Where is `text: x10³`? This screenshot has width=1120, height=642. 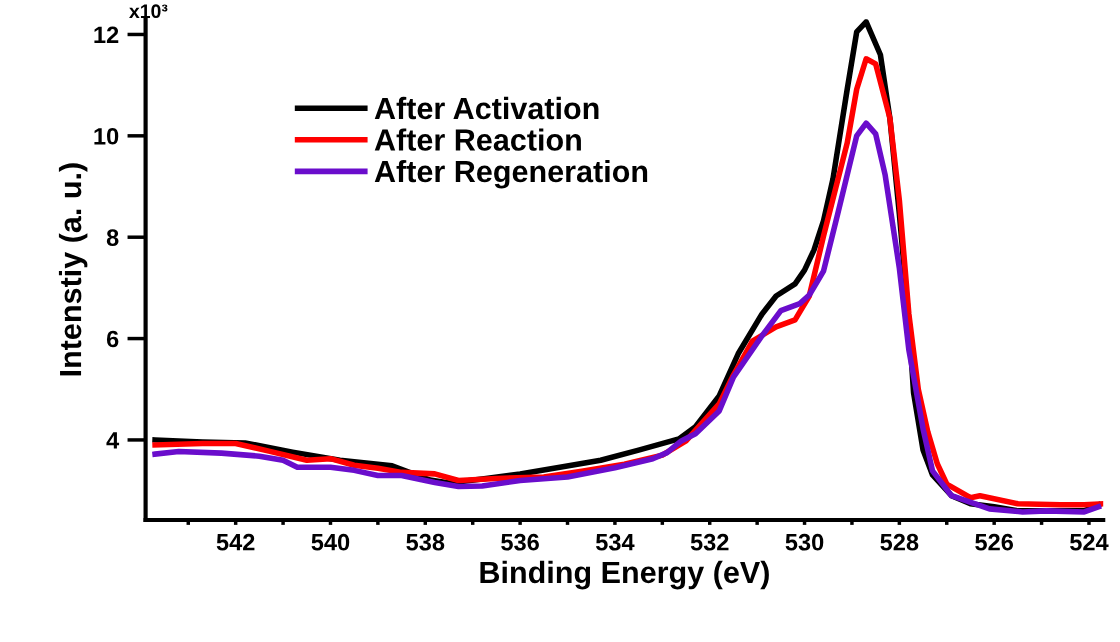 text: x10³ is located at coordinates (148, 11).